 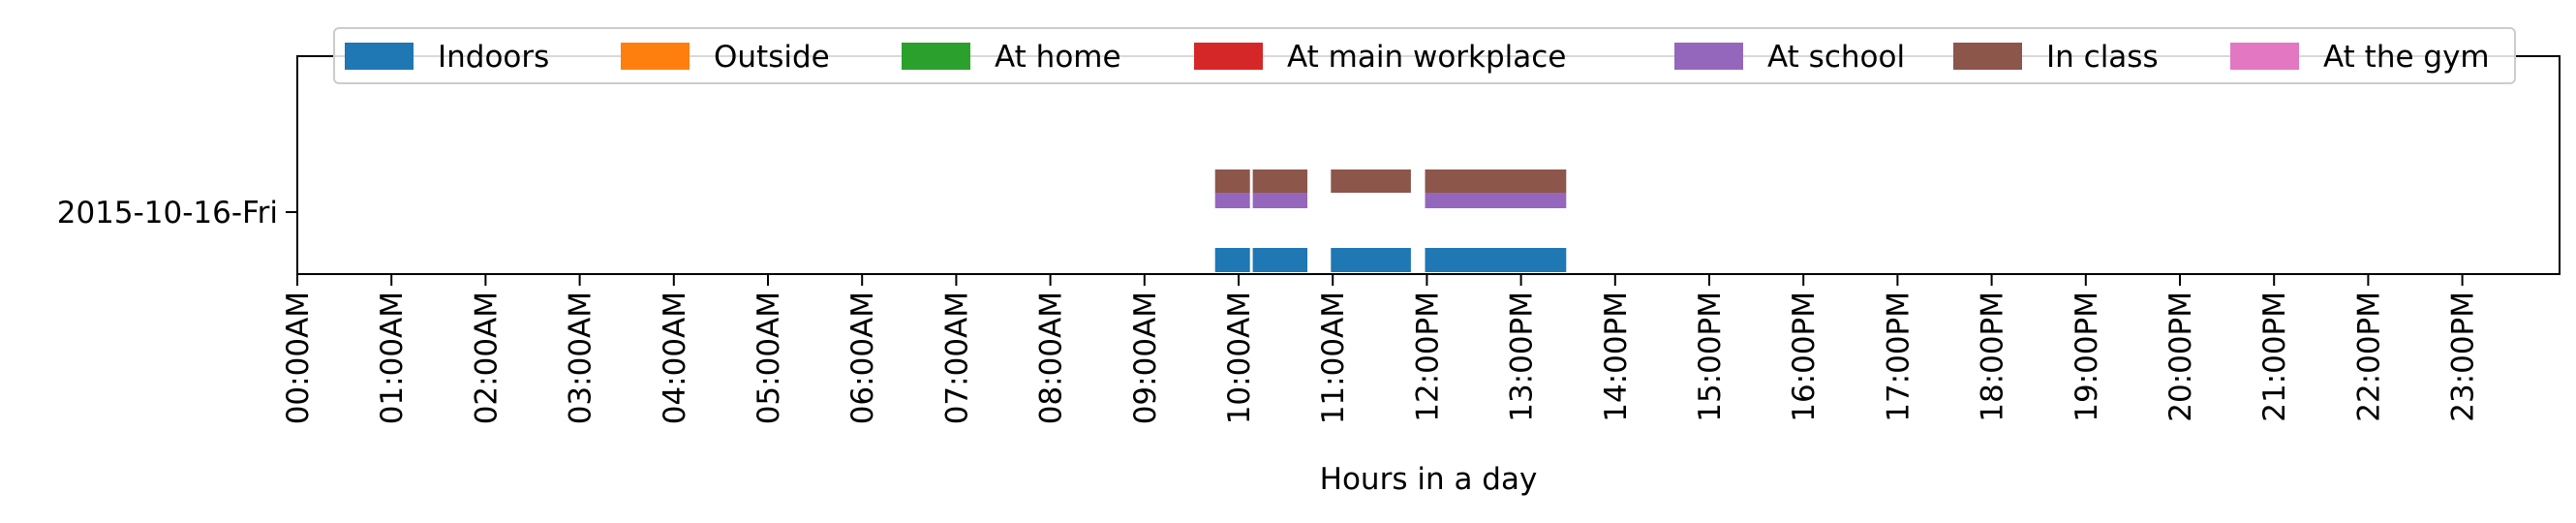 I want to click on y-axis: 2015-10-16-Fri, so click(x=177, y=213).